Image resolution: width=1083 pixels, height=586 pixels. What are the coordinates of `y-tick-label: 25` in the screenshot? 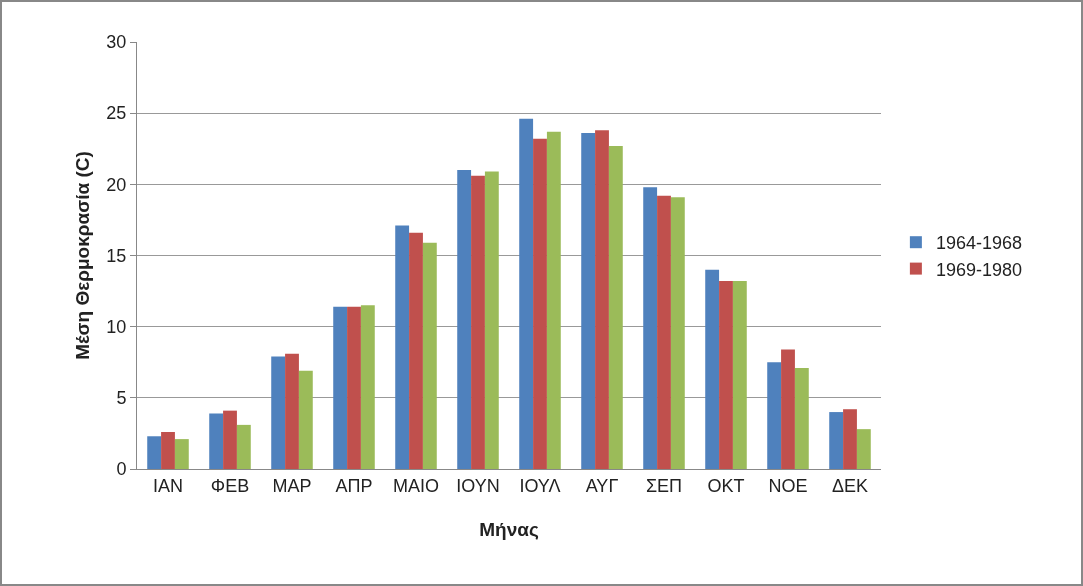 It's located at (116, 113).